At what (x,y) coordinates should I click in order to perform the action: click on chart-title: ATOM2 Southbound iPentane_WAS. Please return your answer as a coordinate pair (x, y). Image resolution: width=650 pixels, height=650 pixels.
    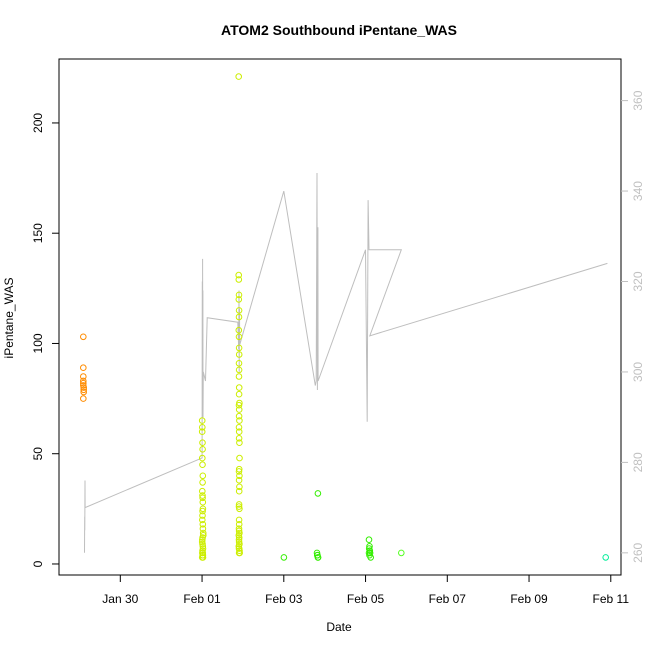
    Looking at the image, I should click on (339, 30).